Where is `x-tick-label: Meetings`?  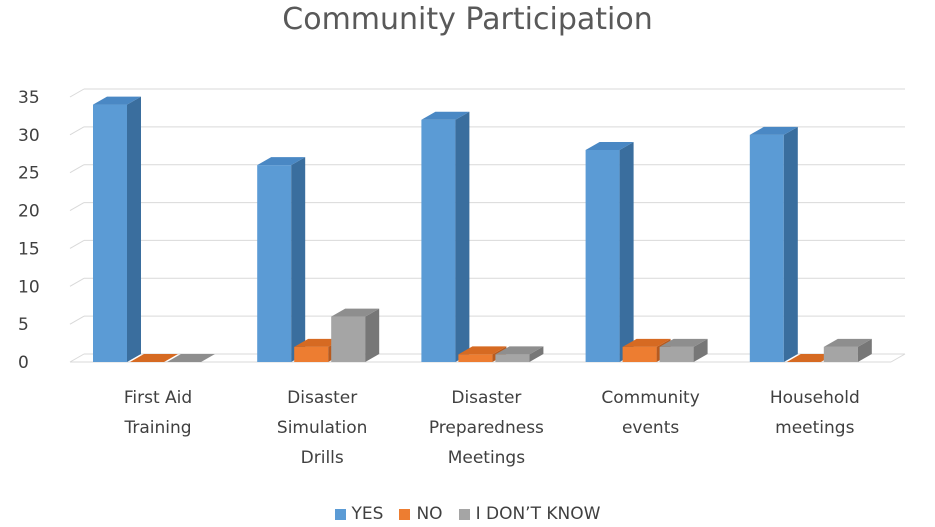 x-tick-label: Meetings is located at coordinates (487, 458).